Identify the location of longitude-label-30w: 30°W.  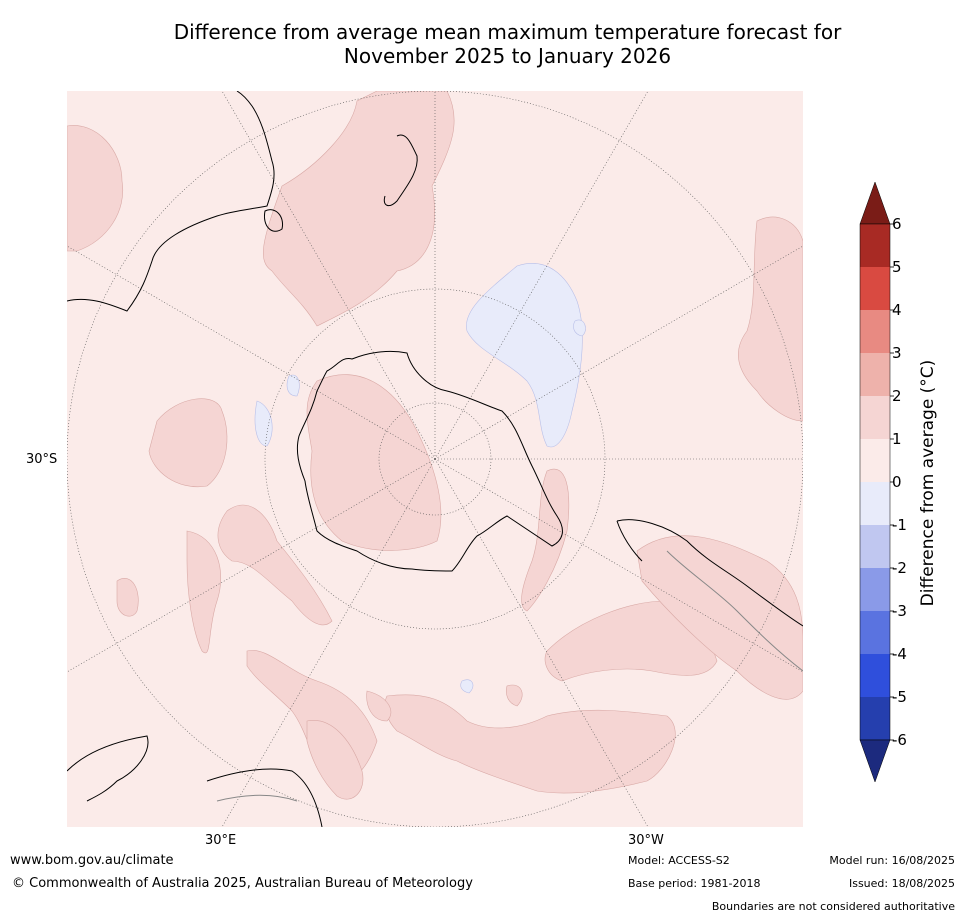
(646, 840).